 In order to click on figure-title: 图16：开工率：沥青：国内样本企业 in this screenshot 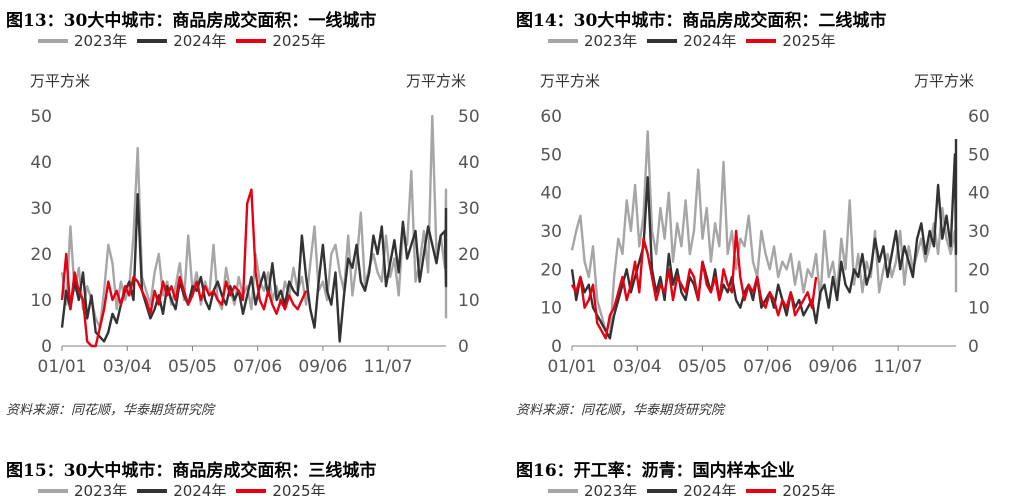, I will do `click(655, 471)`.